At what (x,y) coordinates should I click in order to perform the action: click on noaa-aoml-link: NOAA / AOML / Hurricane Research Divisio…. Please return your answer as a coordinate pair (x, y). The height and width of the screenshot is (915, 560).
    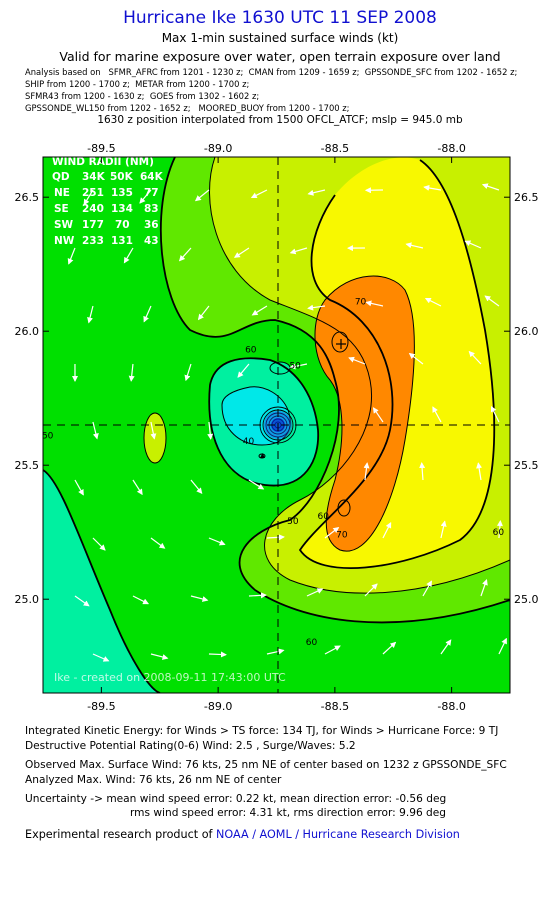
    Looking at the image, I should click on (338, 834).